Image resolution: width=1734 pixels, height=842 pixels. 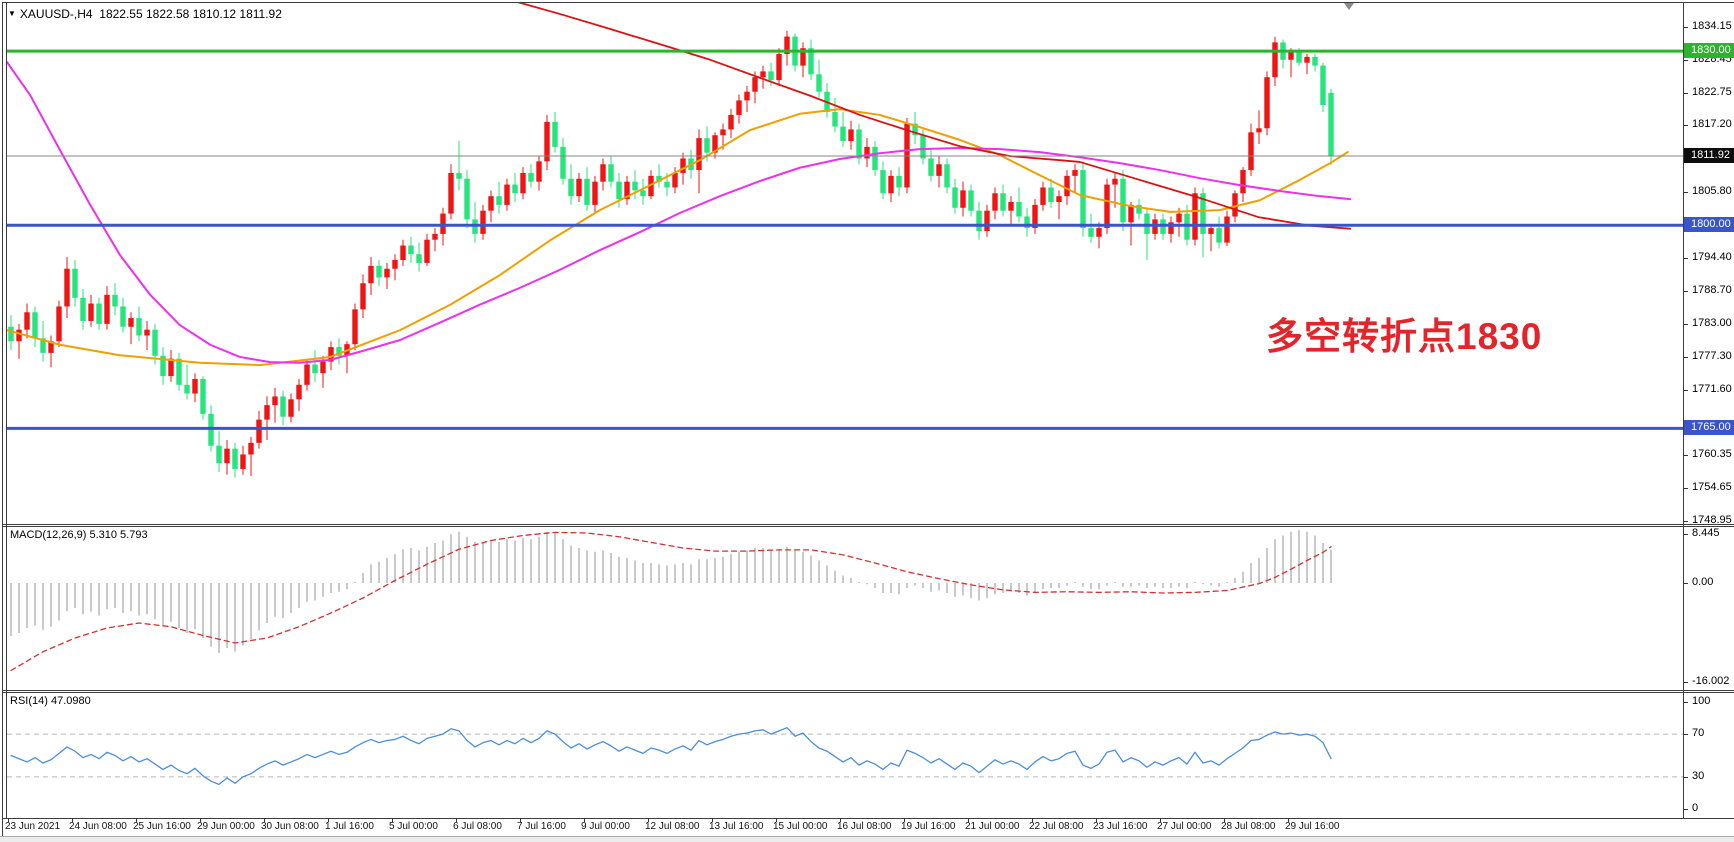 I want to click on macd-panel-bottom-border, so click(x=868, y=690).